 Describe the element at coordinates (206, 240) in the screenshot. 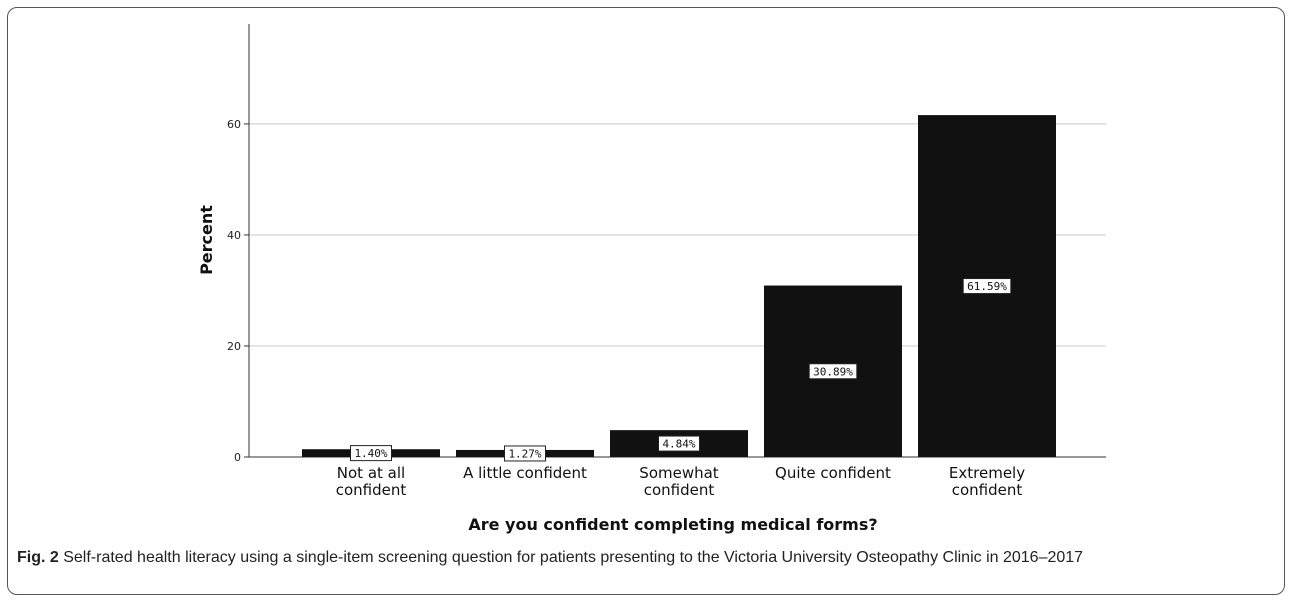

I see `y-axis-title: Percent` at that location.